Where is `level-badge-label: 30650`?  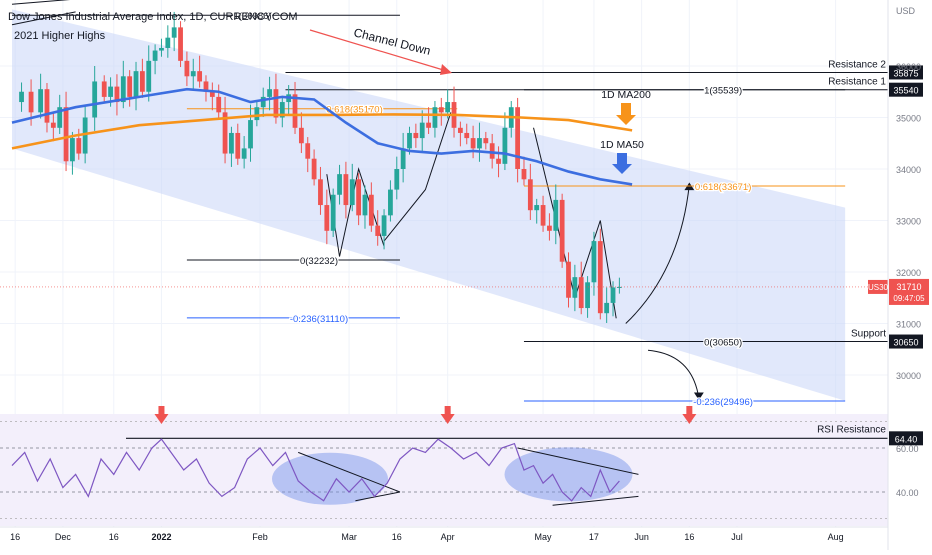 level-badge-label: 30650 is located at coordinates (905, 343).